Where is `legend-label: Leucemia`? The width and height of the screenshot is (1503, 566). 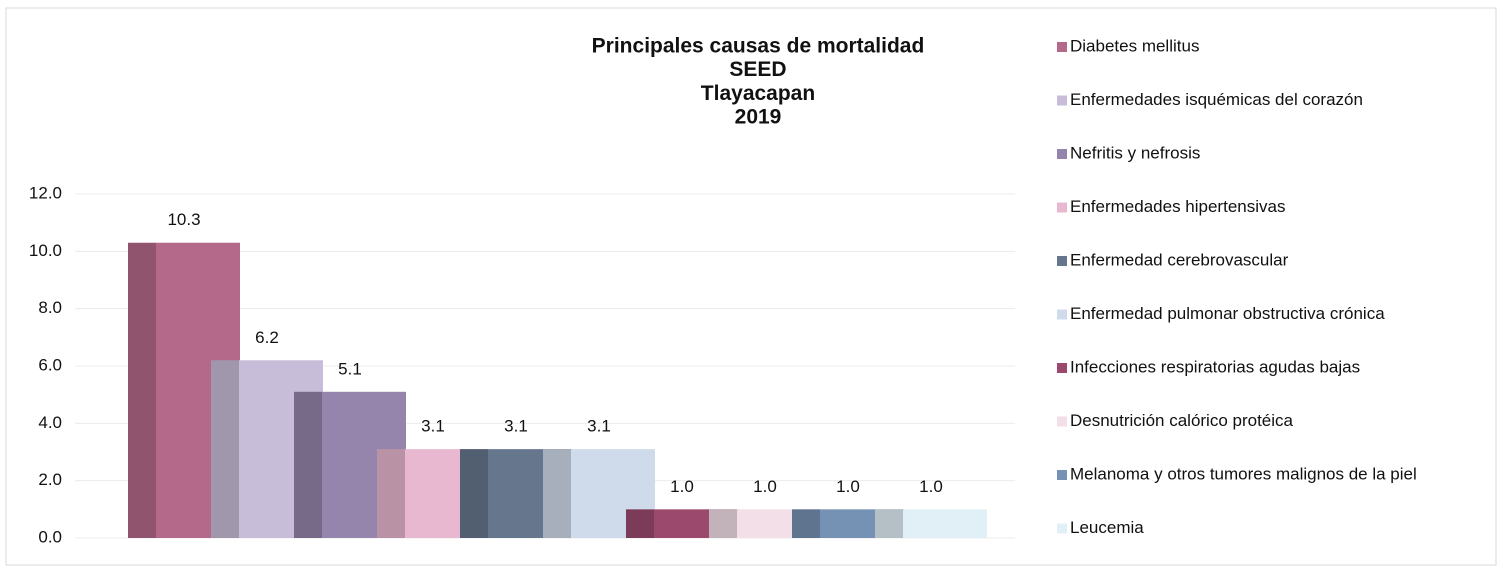 legend-label: Leucemia is located at coordinates (1107, 527).